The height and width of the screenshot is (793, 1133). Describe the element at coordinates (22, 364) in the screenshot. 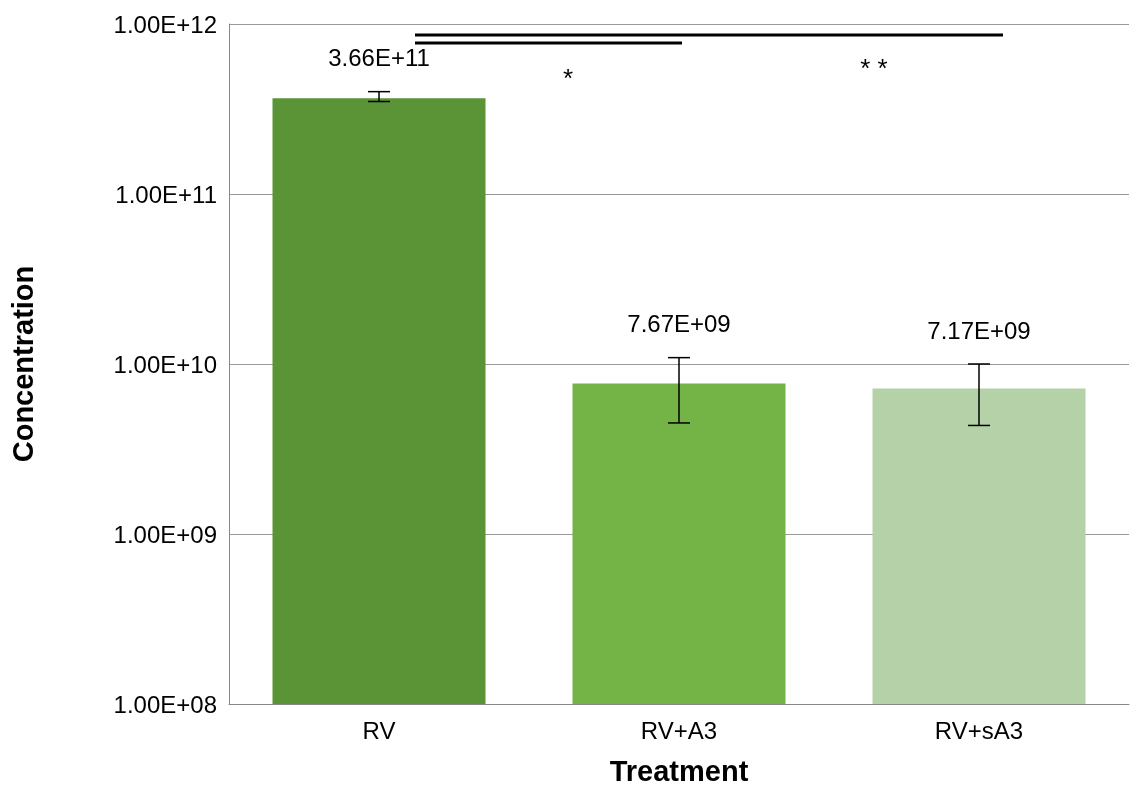

I see `y-axis-title: Concentration` at that location.